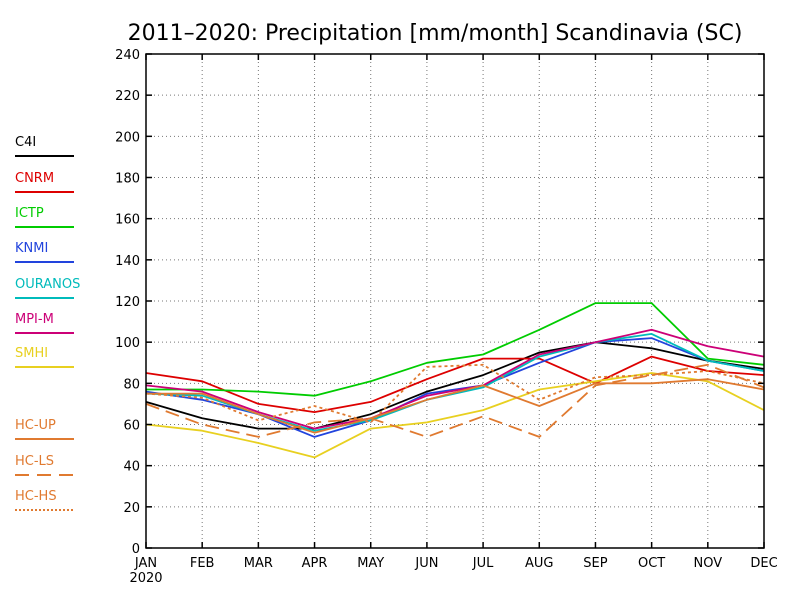  Describe the element at coordinates (127, 261) in the screenshot. I see `y-tick-label: 140` at that location.